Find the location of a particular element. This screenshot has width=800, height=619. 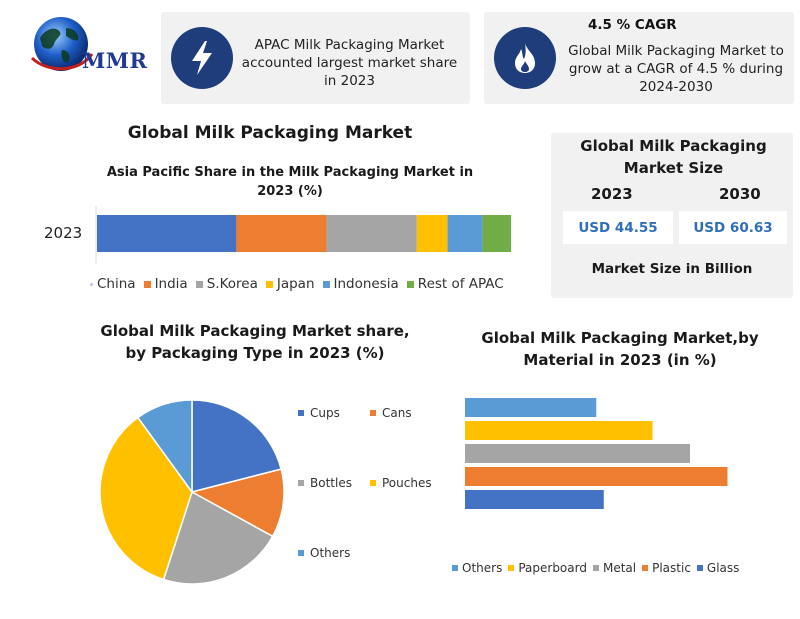

info-panel-cagr-title: 4.5 % CAGR is located at coordinates (632, 25).